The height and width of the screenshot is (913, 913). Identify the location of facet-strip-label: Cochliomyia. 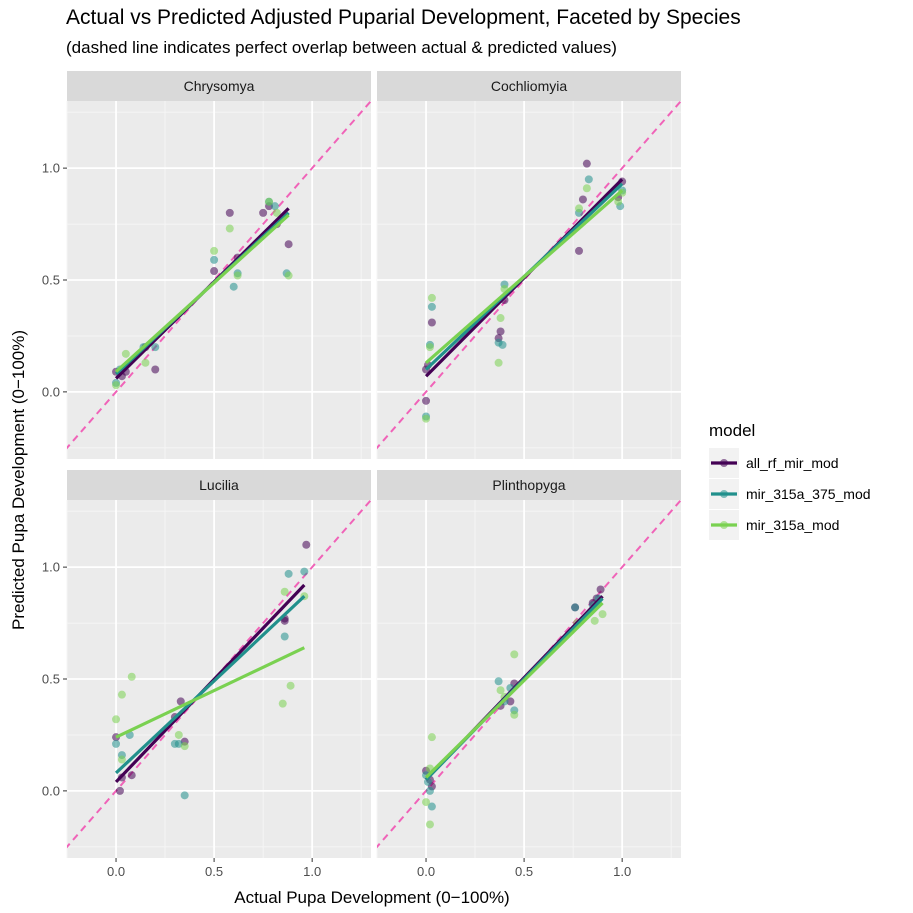
(529, 86).